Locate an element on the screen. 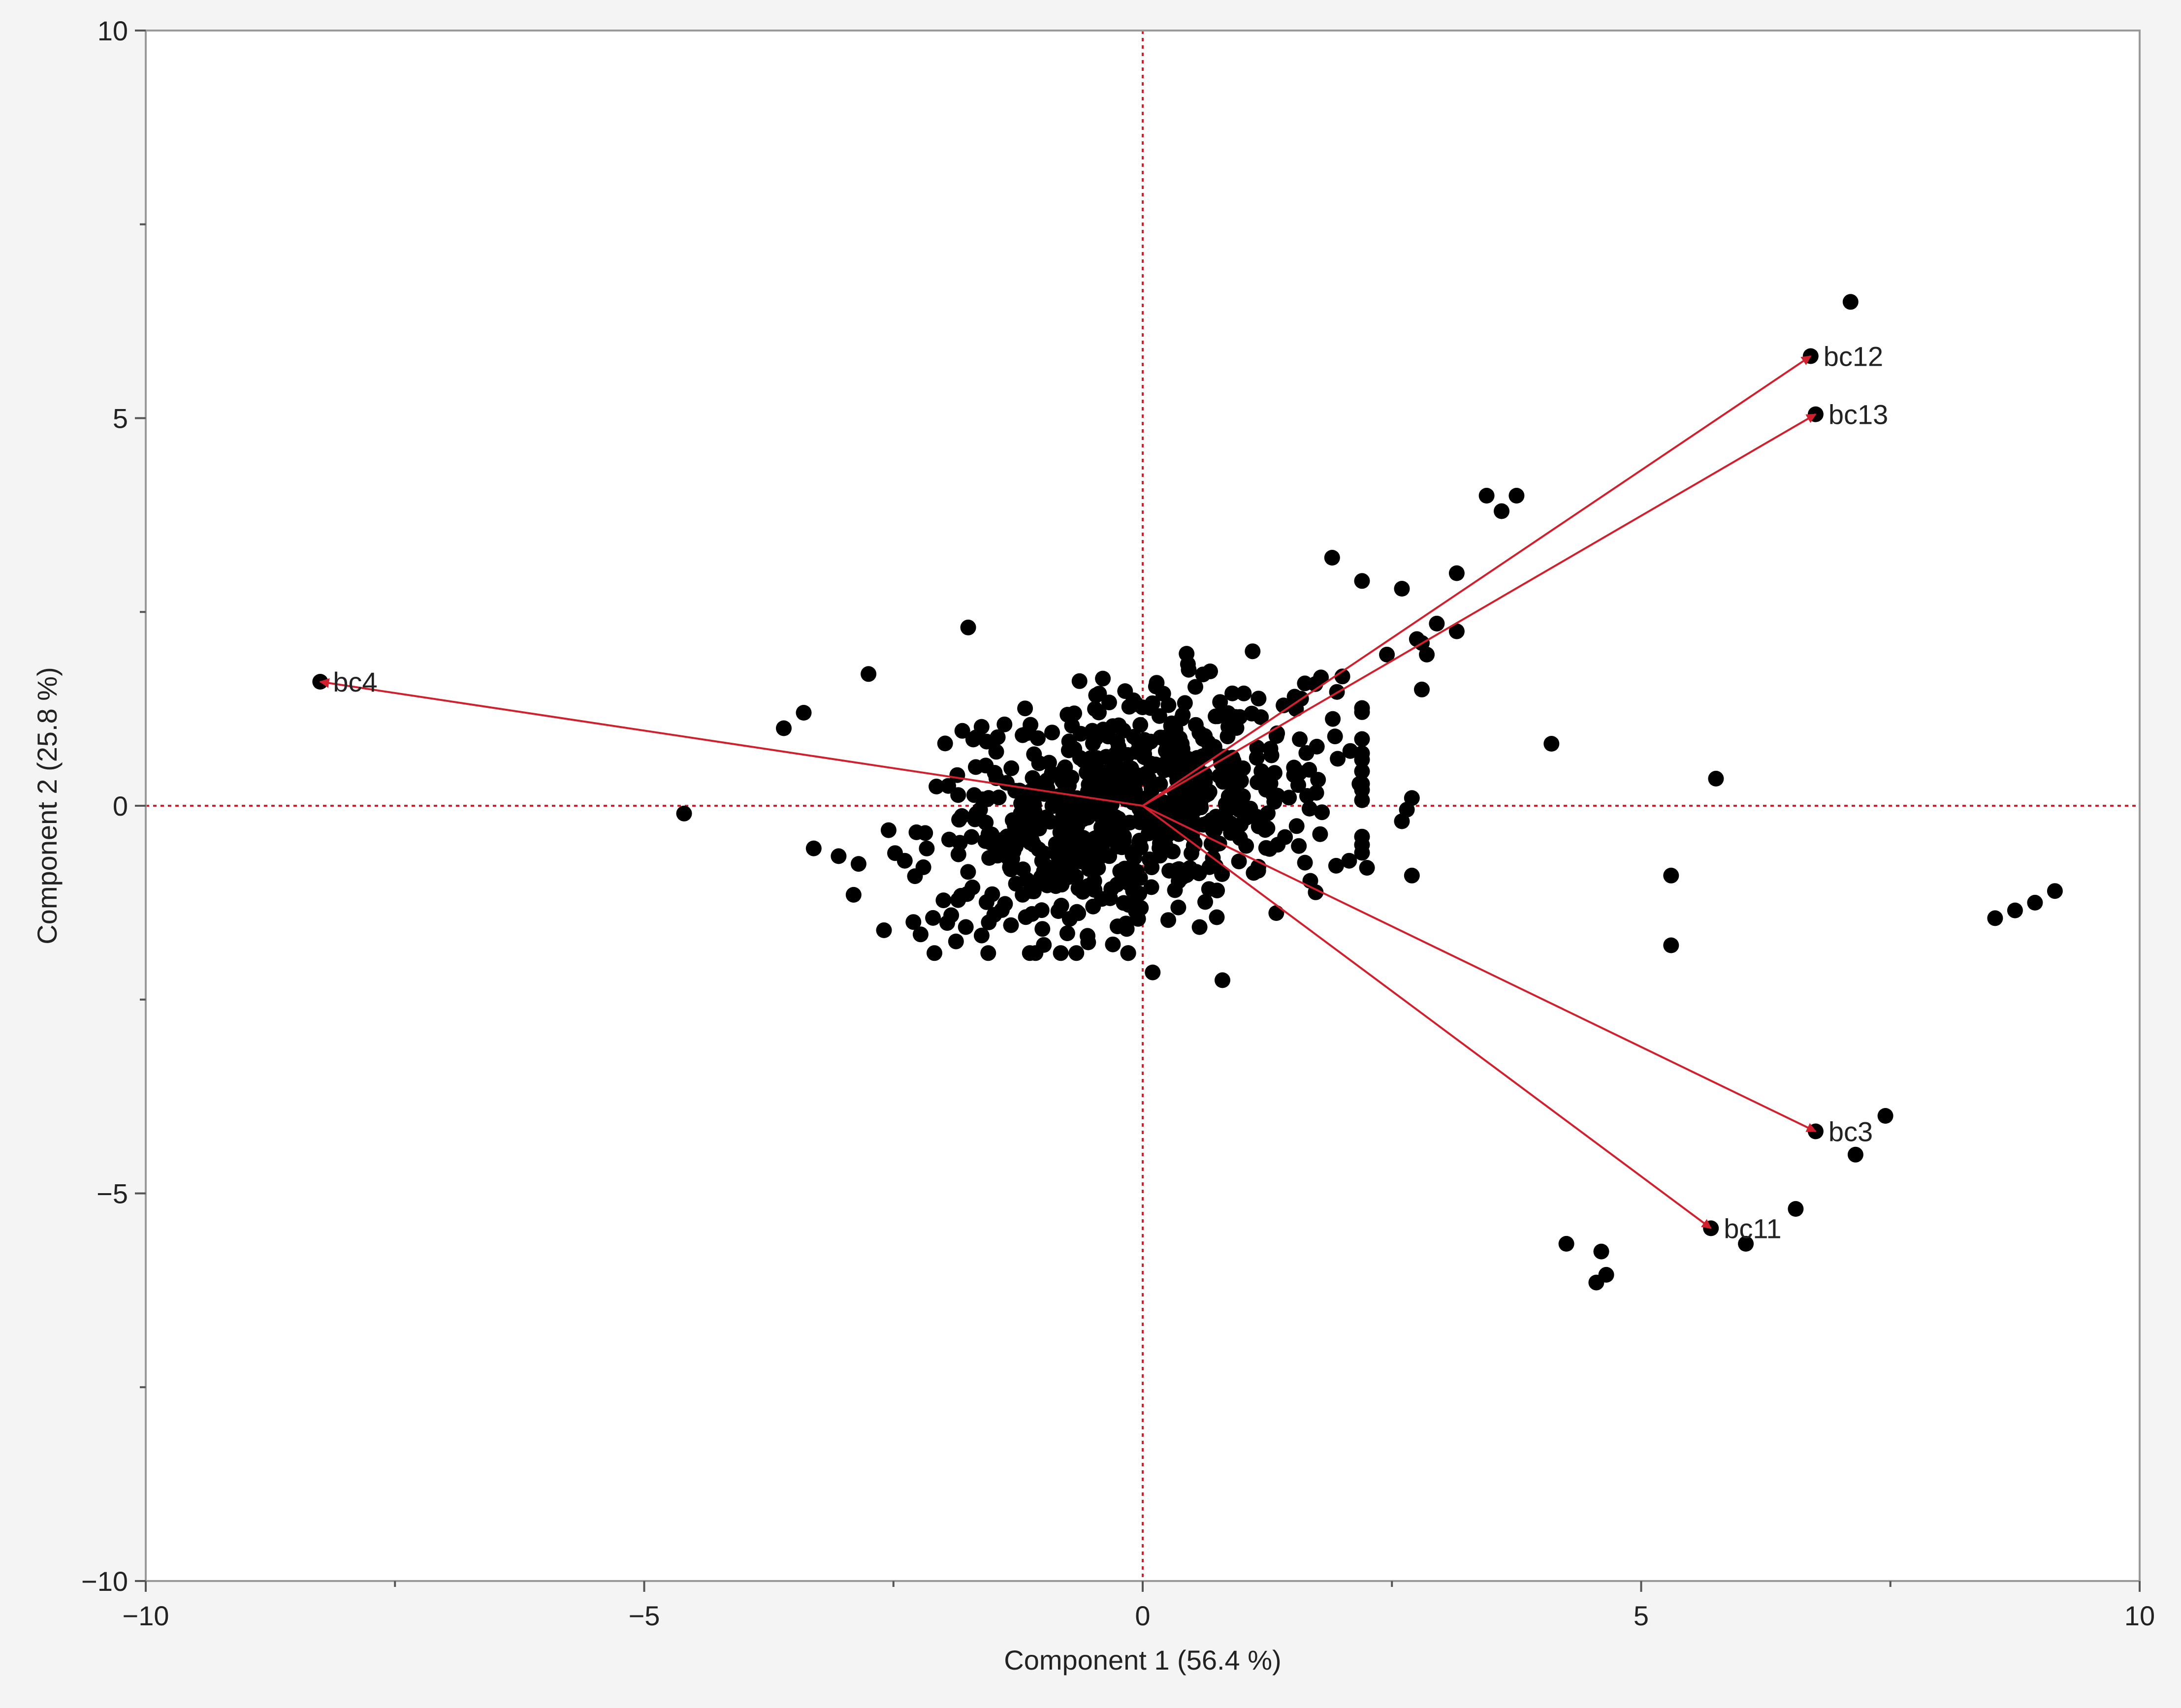 Image resolution: width=2181 pixels, height=1708 pixels. y-tick-label: −10 is located at coordinates (104, 1581).